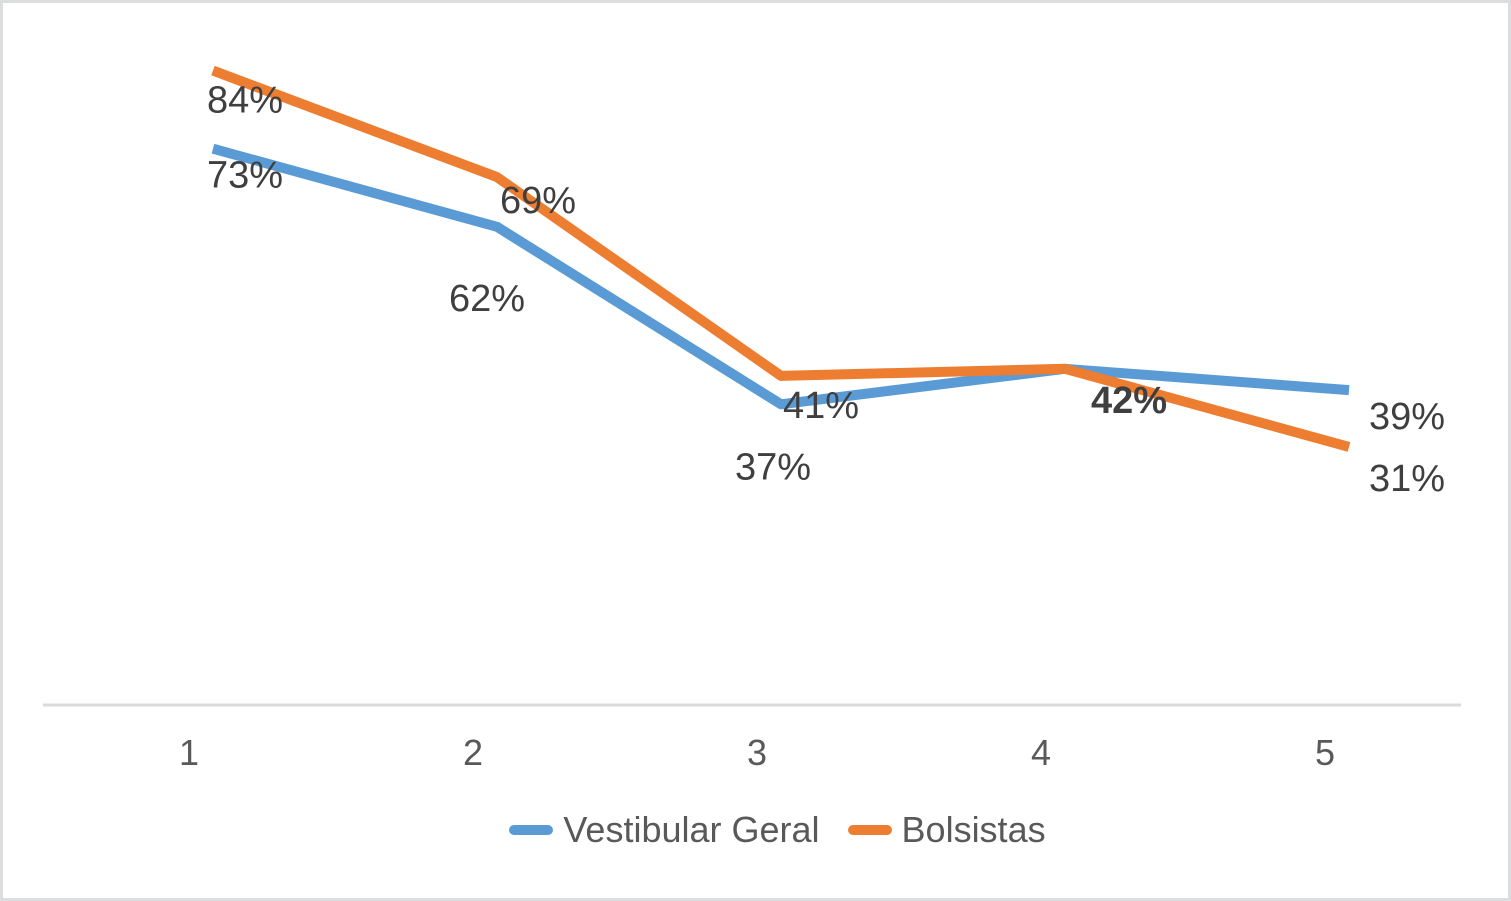 This screenshot has height=901, width=1511. I want to click on data-label-bolsistas-5: 31%, so click(1407, 479).